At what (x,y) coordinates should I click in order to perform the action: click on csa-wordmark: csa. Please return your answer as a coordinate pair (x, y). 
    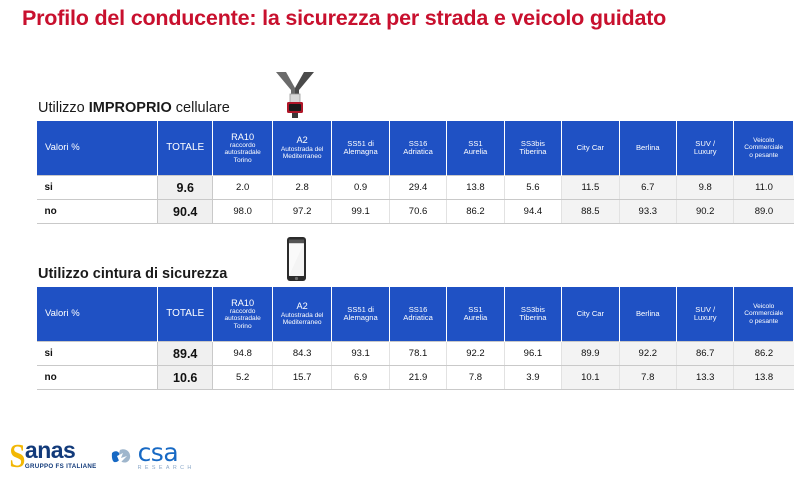
    Looking at the image, I should click on (158, 452).